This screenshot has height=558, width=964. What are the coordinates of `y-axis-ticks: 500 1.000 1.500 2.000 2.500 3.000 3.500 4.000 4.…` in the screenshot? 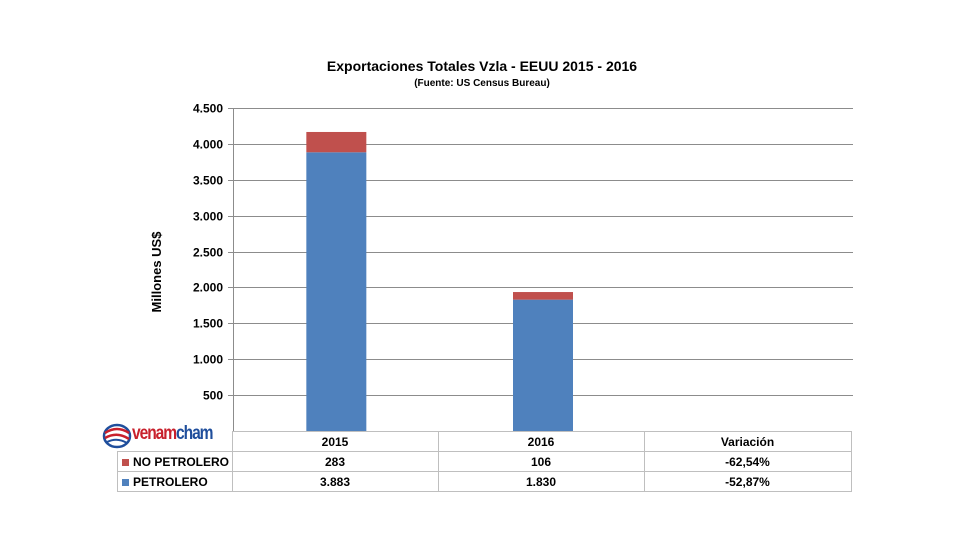 It's located at (208, 252).